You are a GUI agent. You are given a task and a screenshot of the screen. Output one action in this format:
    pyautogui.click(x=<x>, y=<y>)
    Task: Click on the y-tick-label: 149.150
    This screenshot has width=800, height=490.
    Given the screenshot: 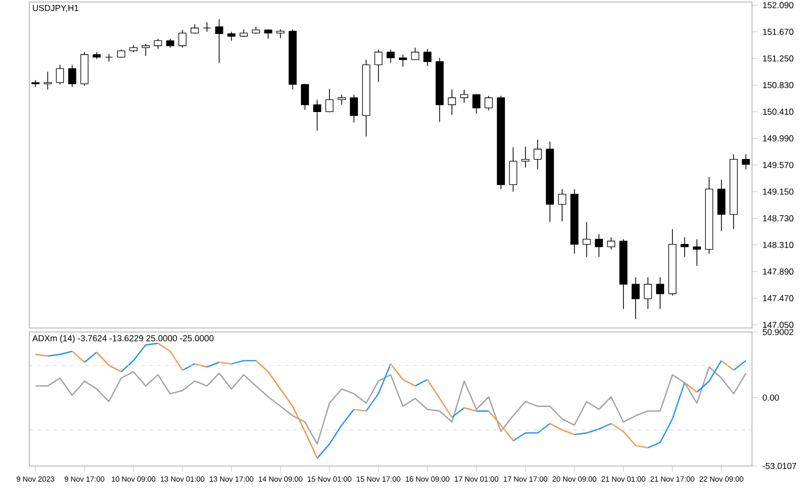 What is the action you would take?
    pyautogui.click(x=778, y=191)
    